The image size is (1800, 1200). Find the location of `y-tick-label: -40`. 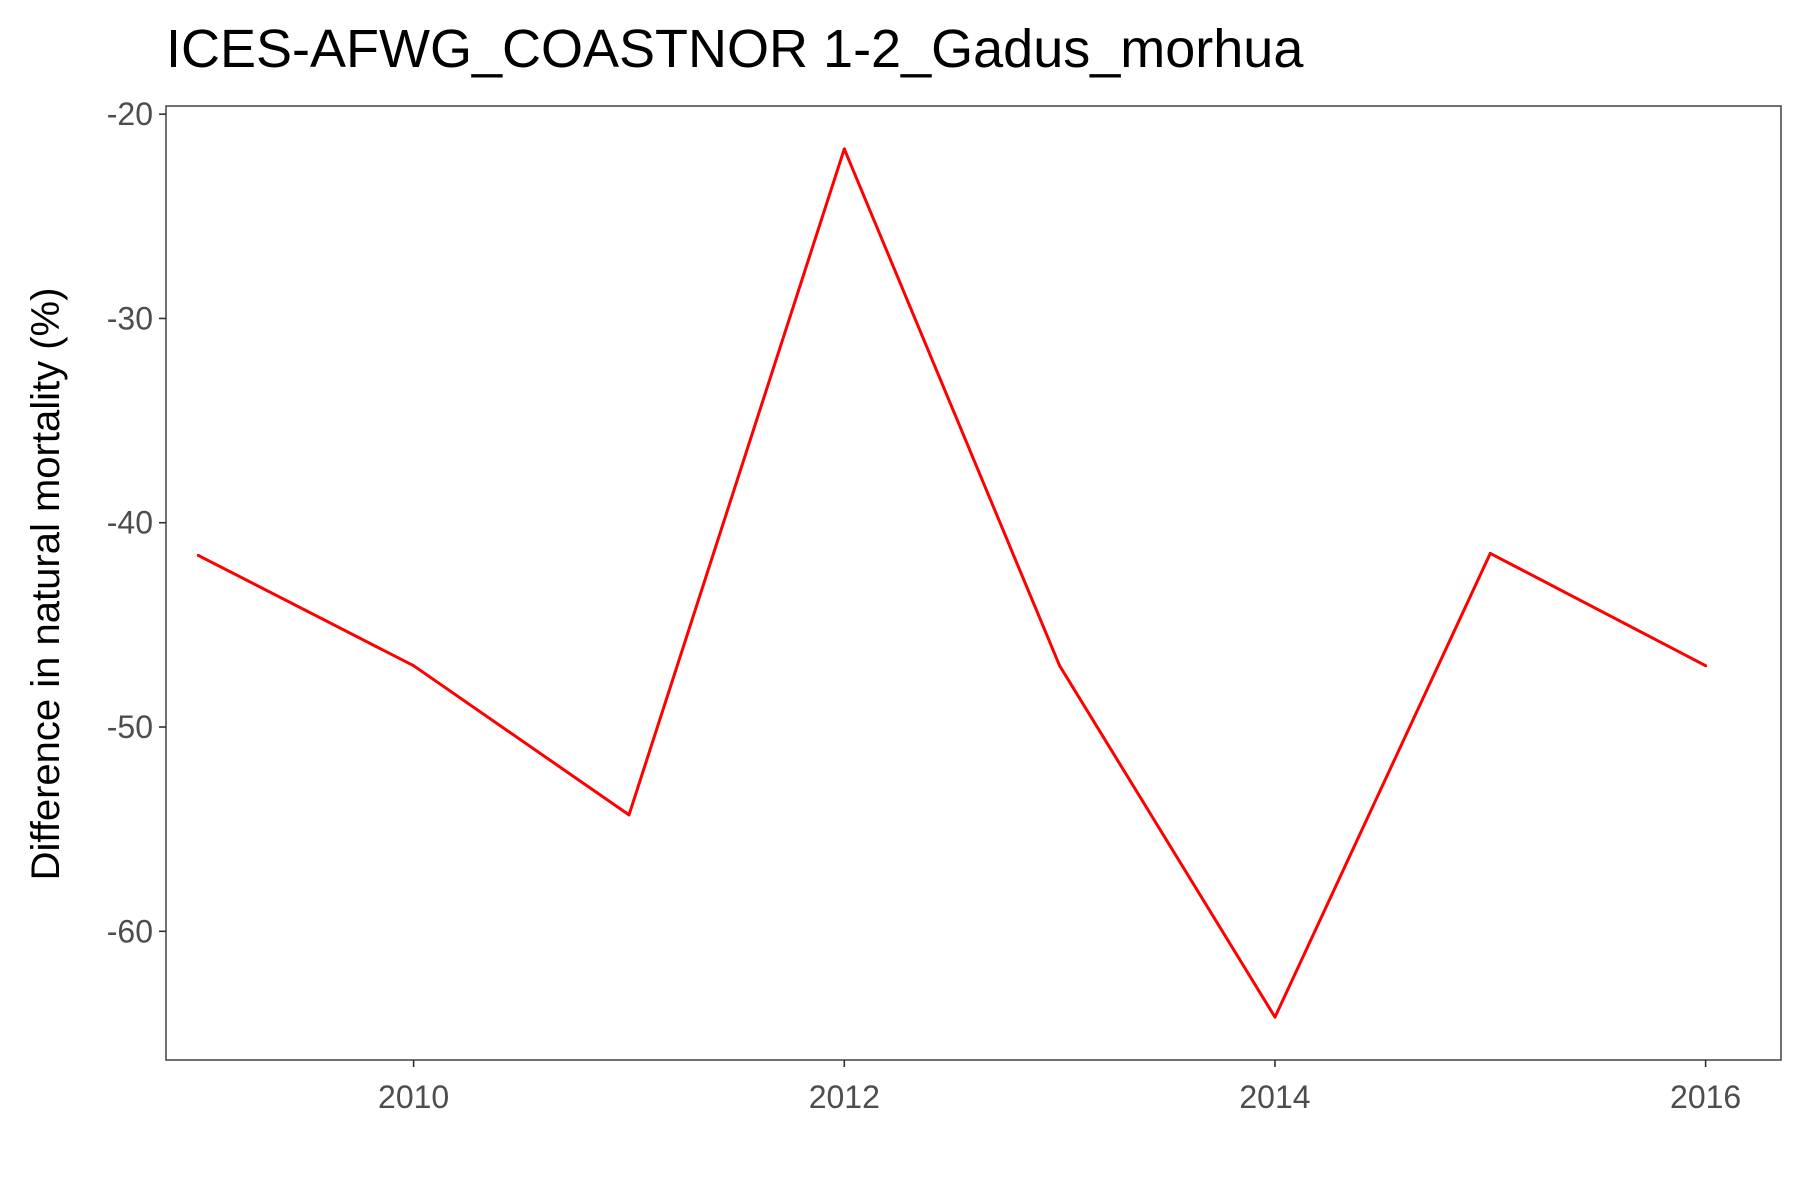

y-tick-label: -40 is located at coordinates (130, 523).